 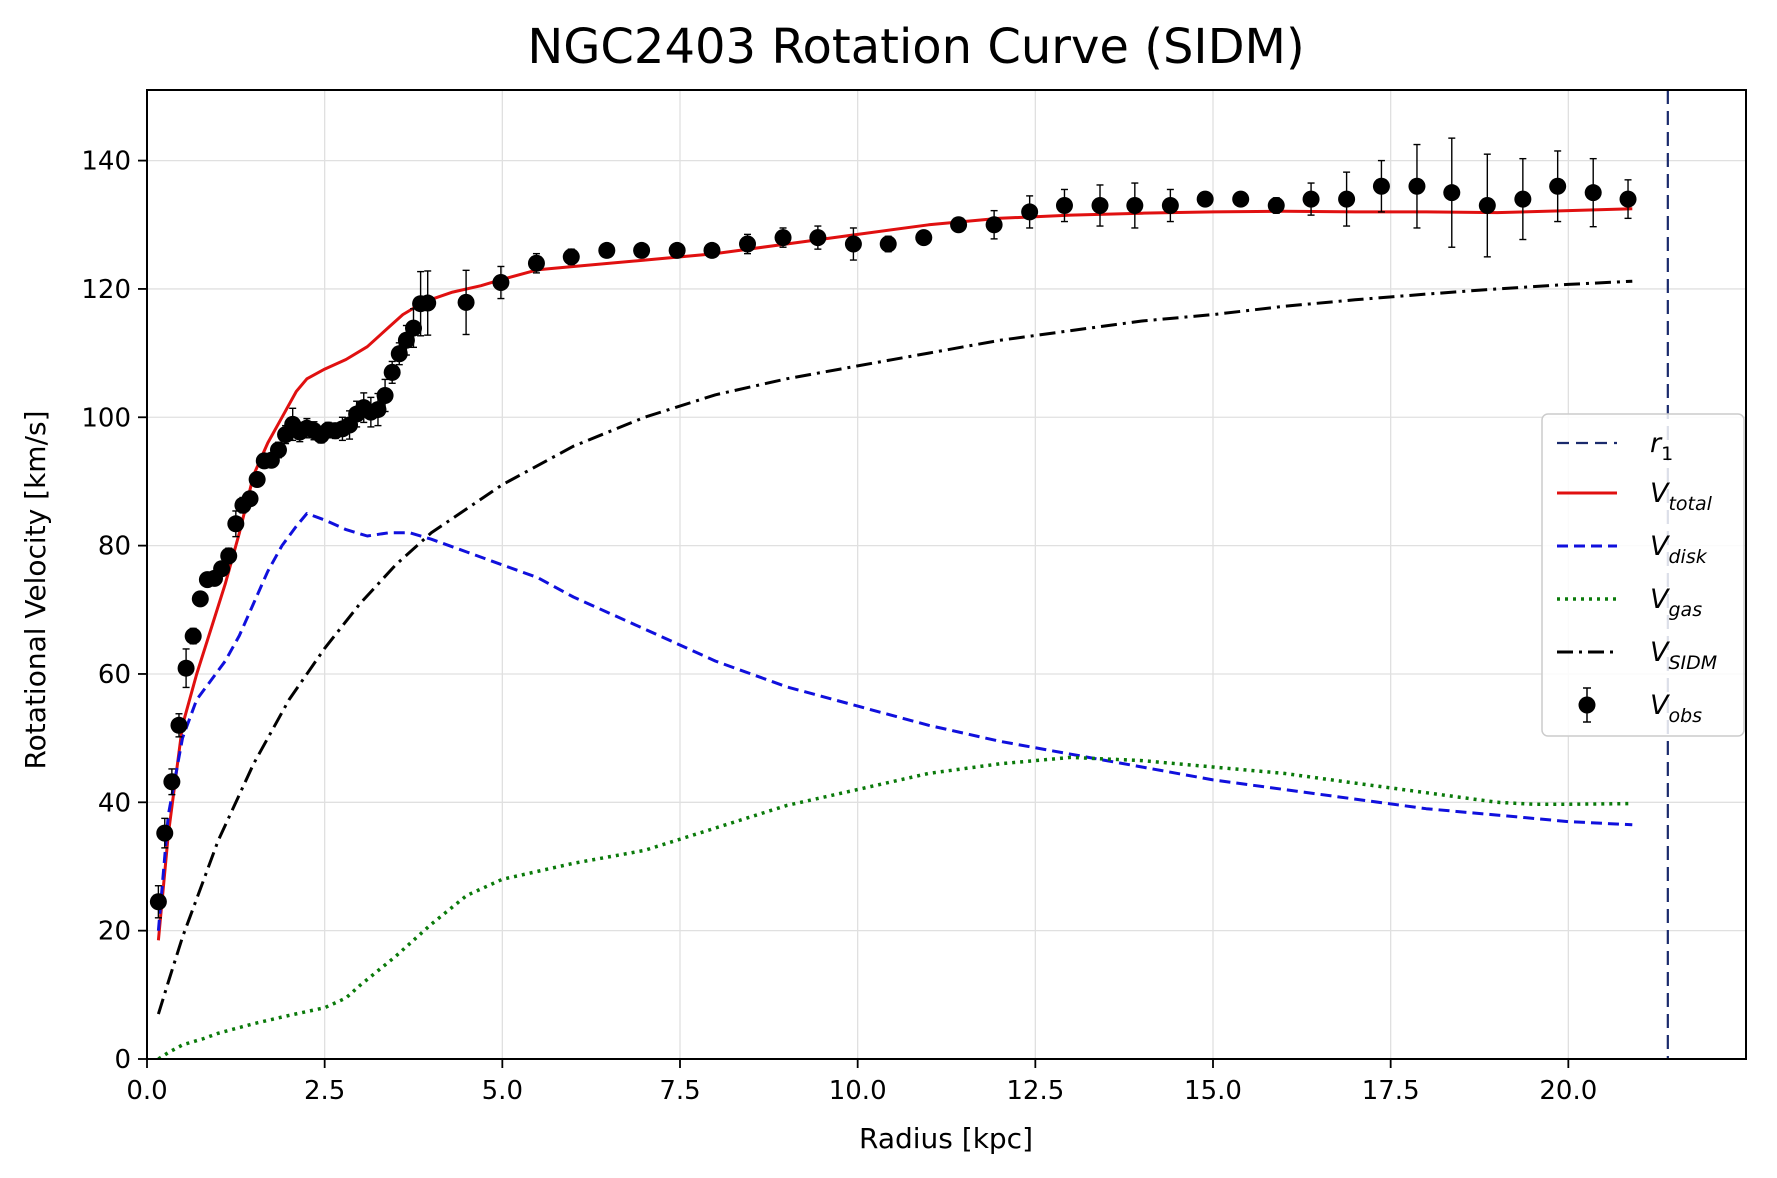 What do you see at coordinates (1391, 1091) in the screenshot?
I see `x-tick-label: 17.5` at bounding box center [1391, 1091].